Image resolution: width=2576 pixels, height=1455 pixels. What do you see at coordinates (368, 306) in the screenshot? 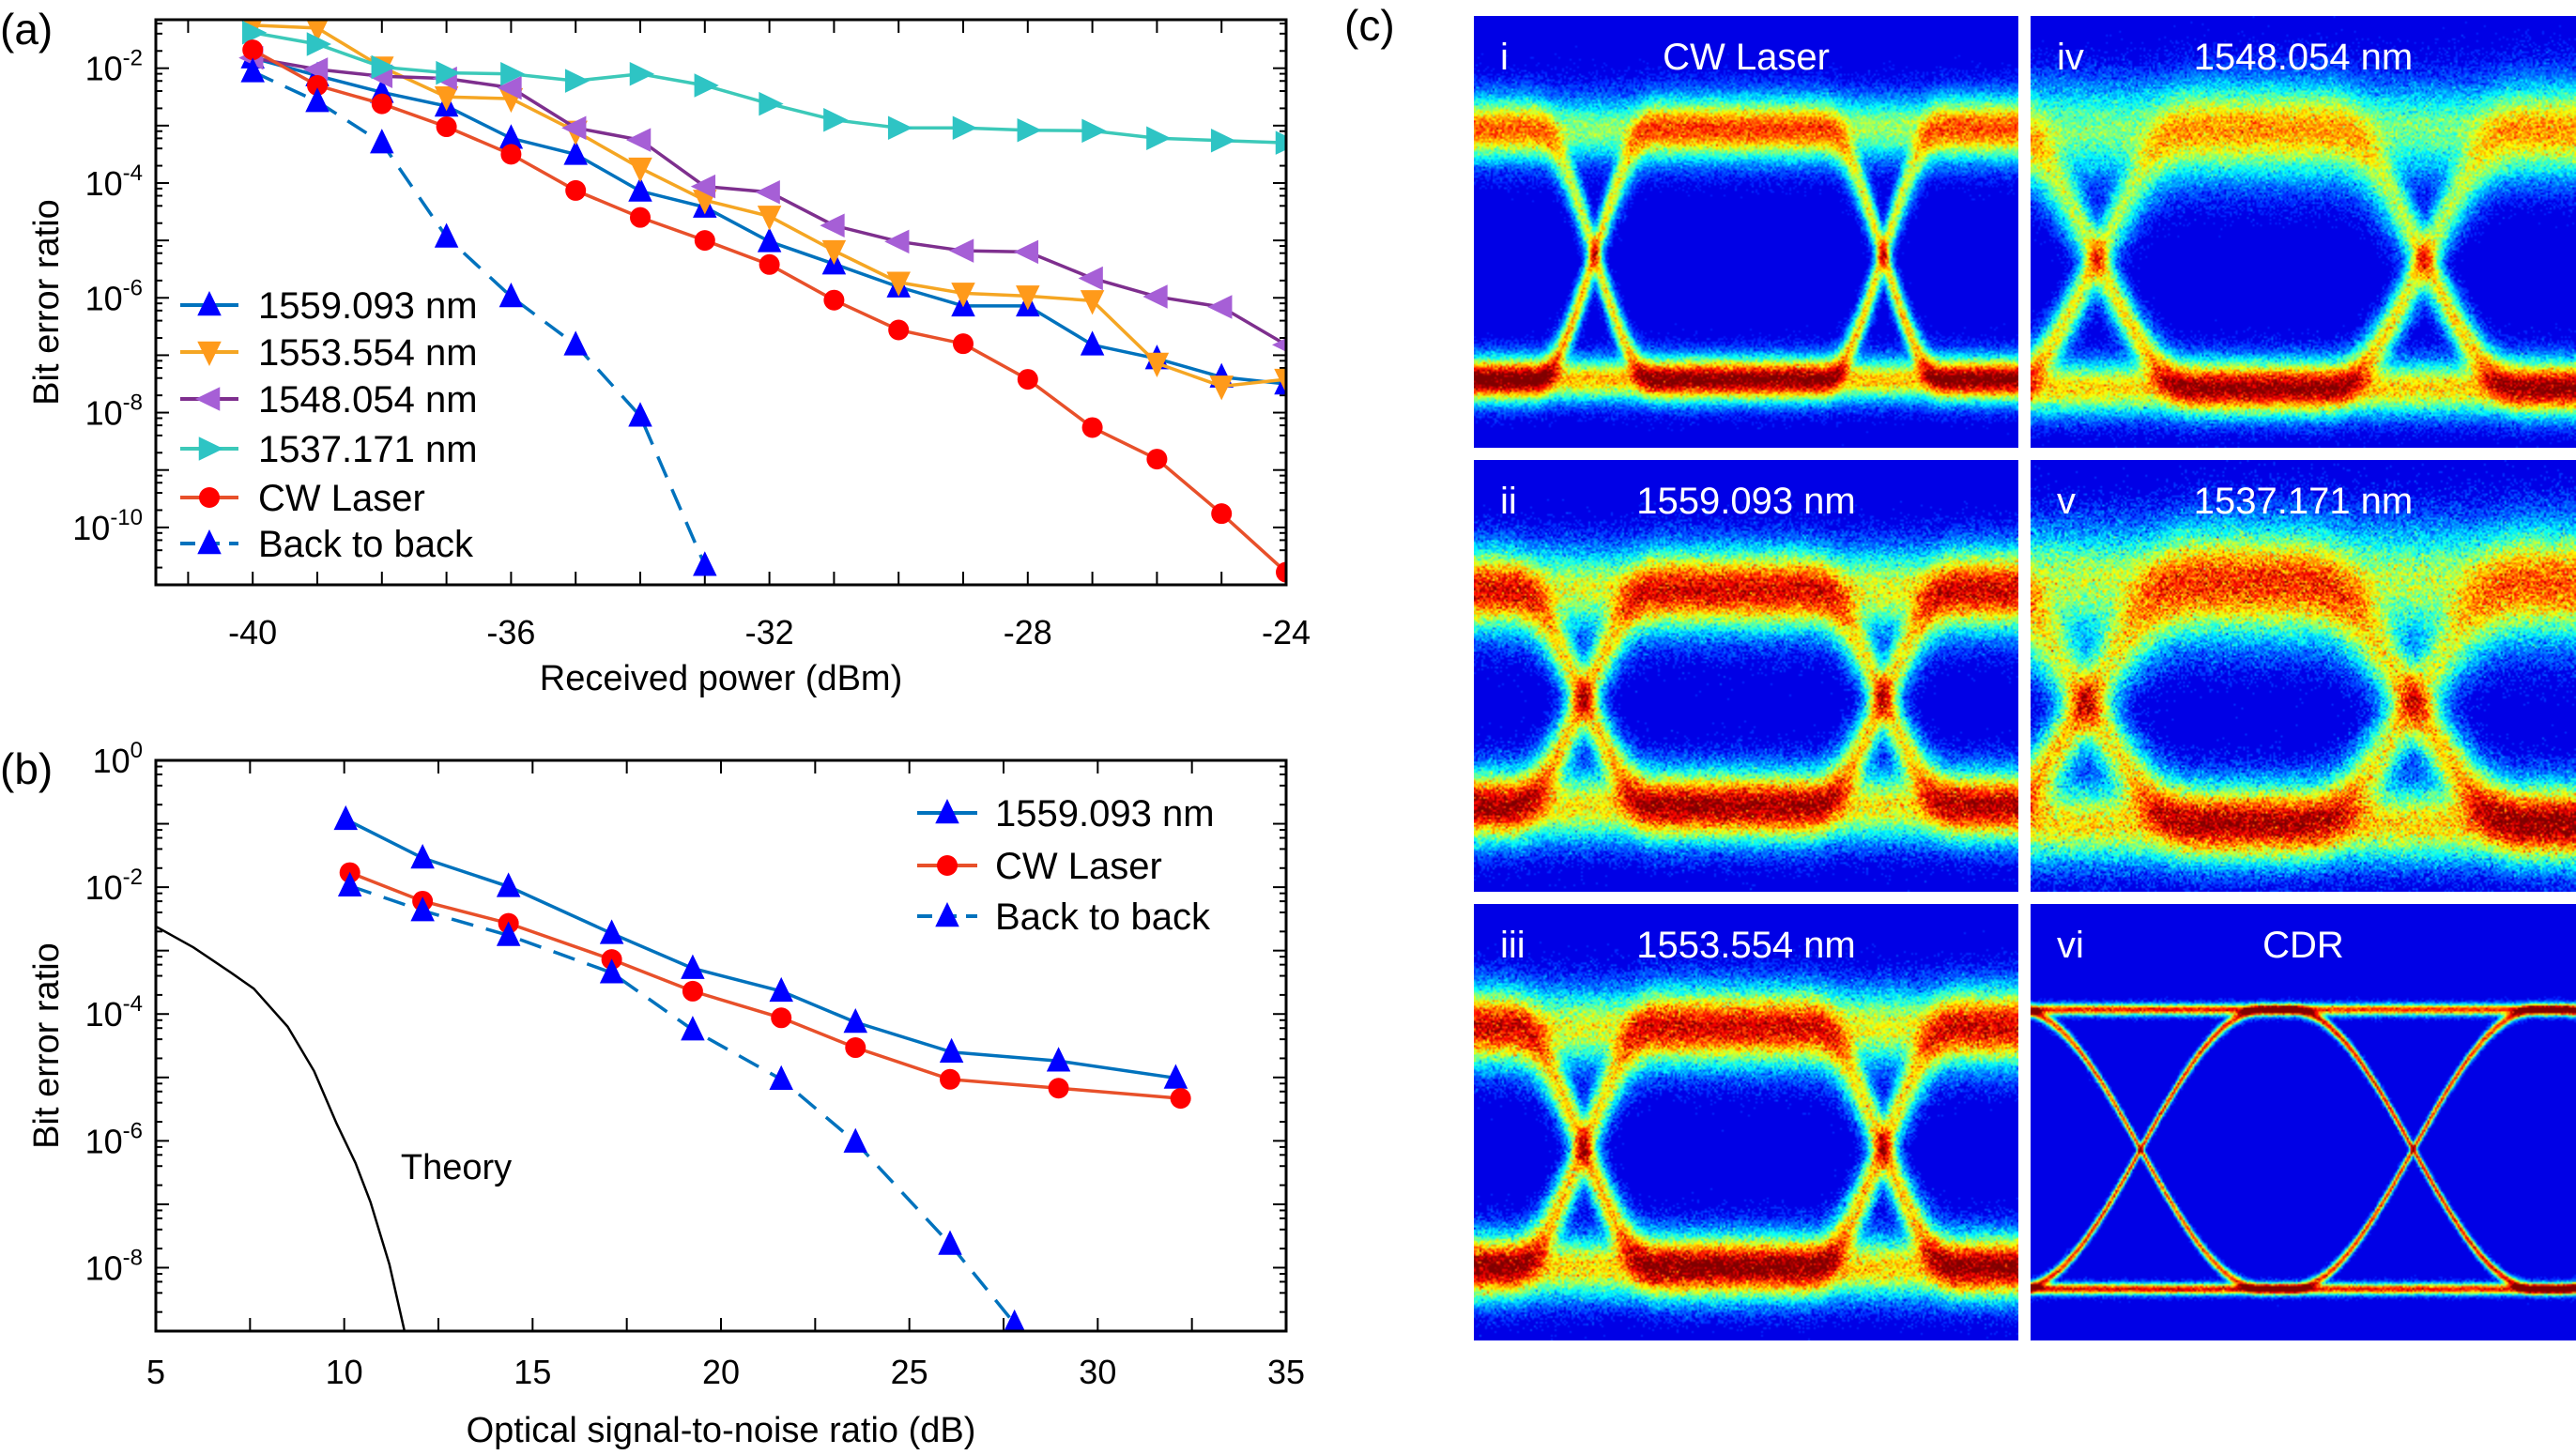
I see `legend-label: 1559.093 nm` at bounding box center [368, 306].